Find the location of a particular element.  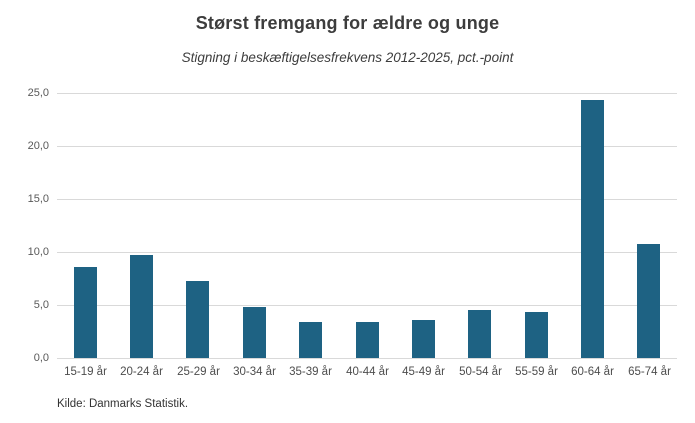

chart-title: Størst fremgang for ældre og unge is located at coordinates (347, 23).